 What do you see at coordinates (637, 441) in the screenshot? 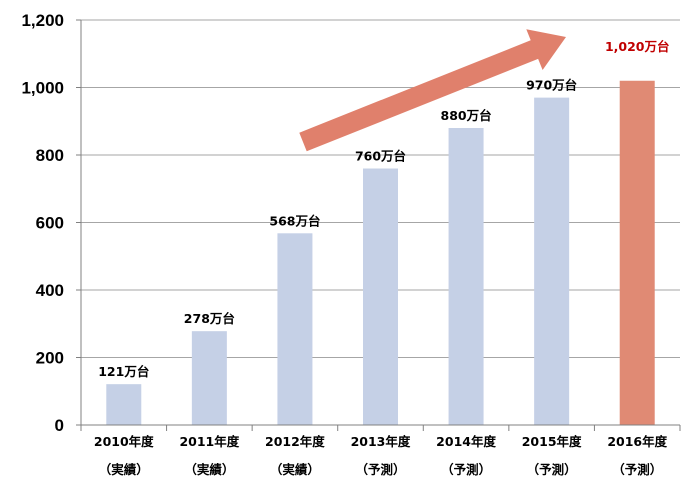
I see `x-category-year: 2016年度` at bounding box center [637, 441].